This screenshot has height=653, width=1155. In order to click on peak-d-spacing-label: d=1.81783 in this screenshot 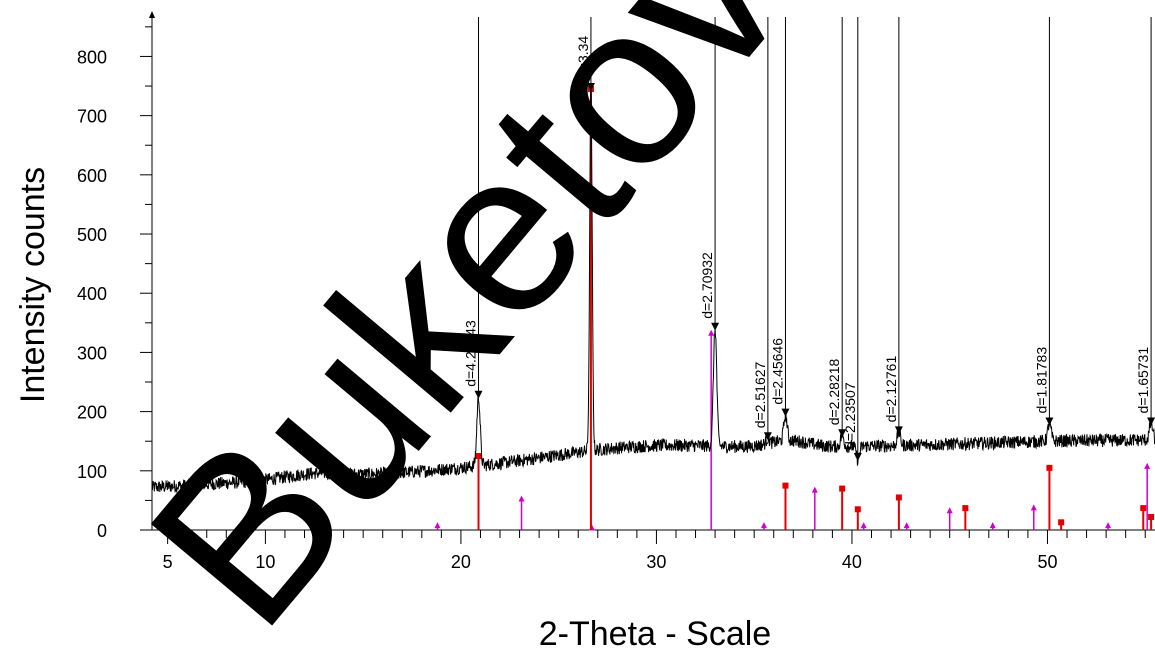, I will do `click(1041, 380)`.